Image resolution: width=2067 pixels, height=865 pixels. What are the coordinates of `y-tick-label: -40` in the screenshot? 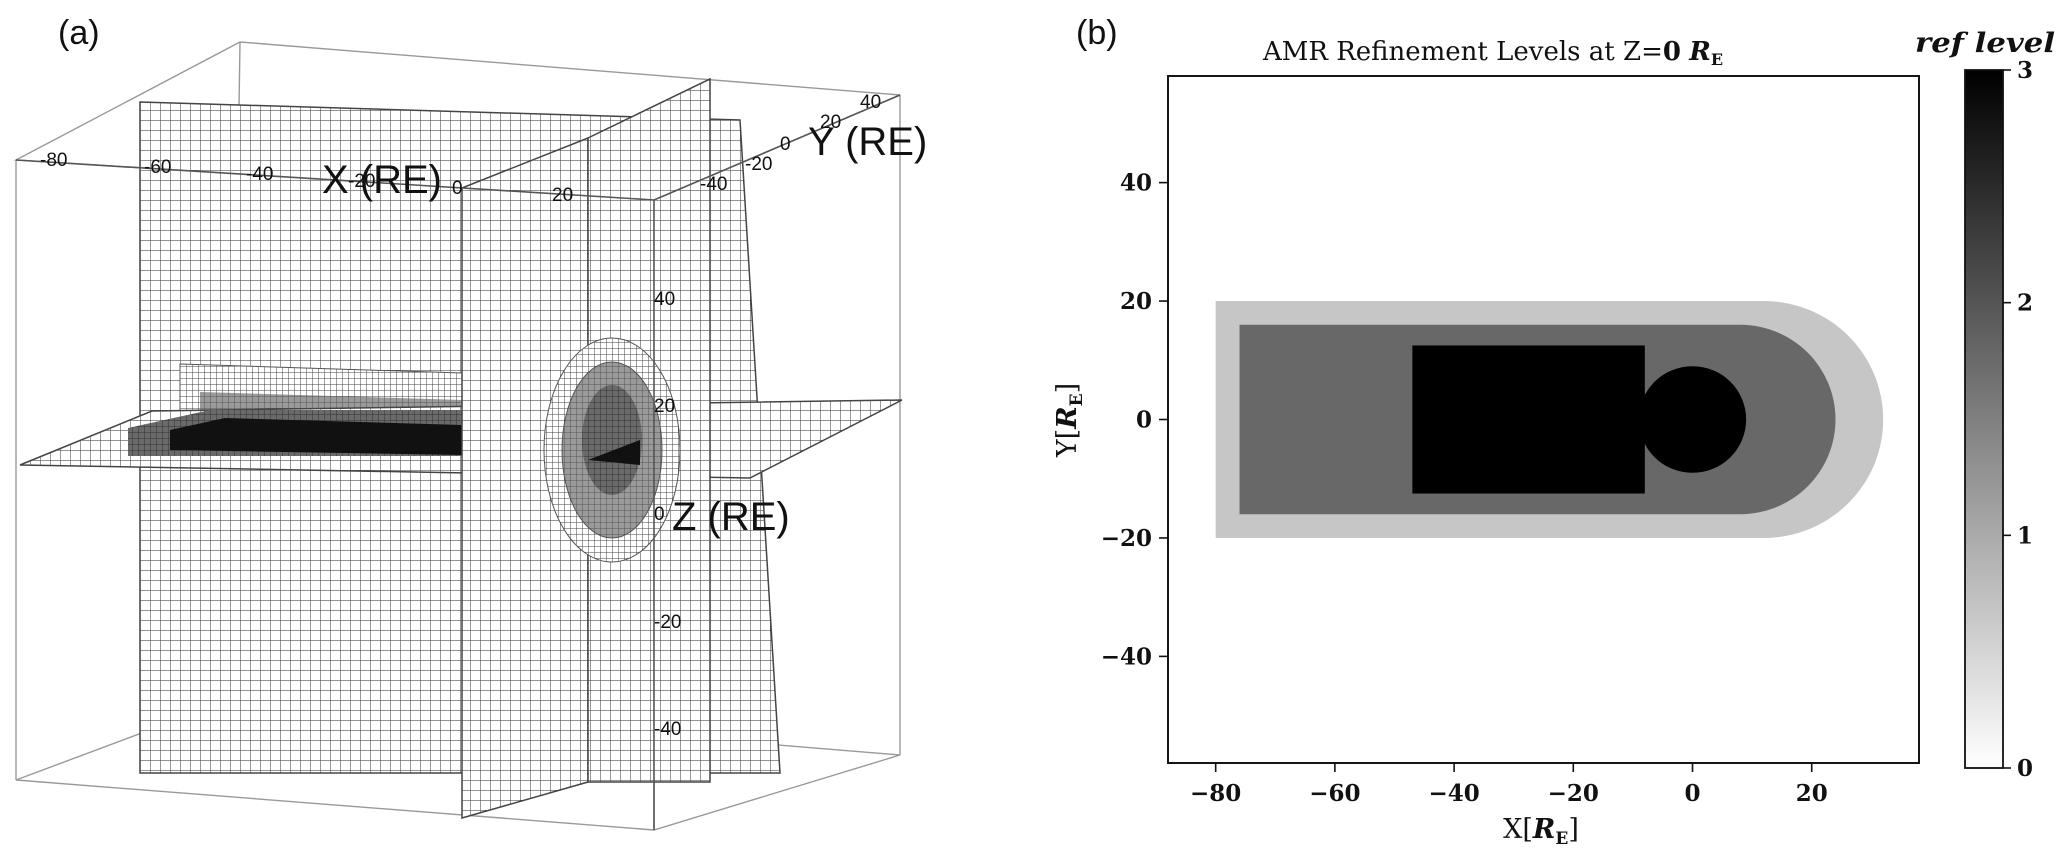 It's located at (713, 184).